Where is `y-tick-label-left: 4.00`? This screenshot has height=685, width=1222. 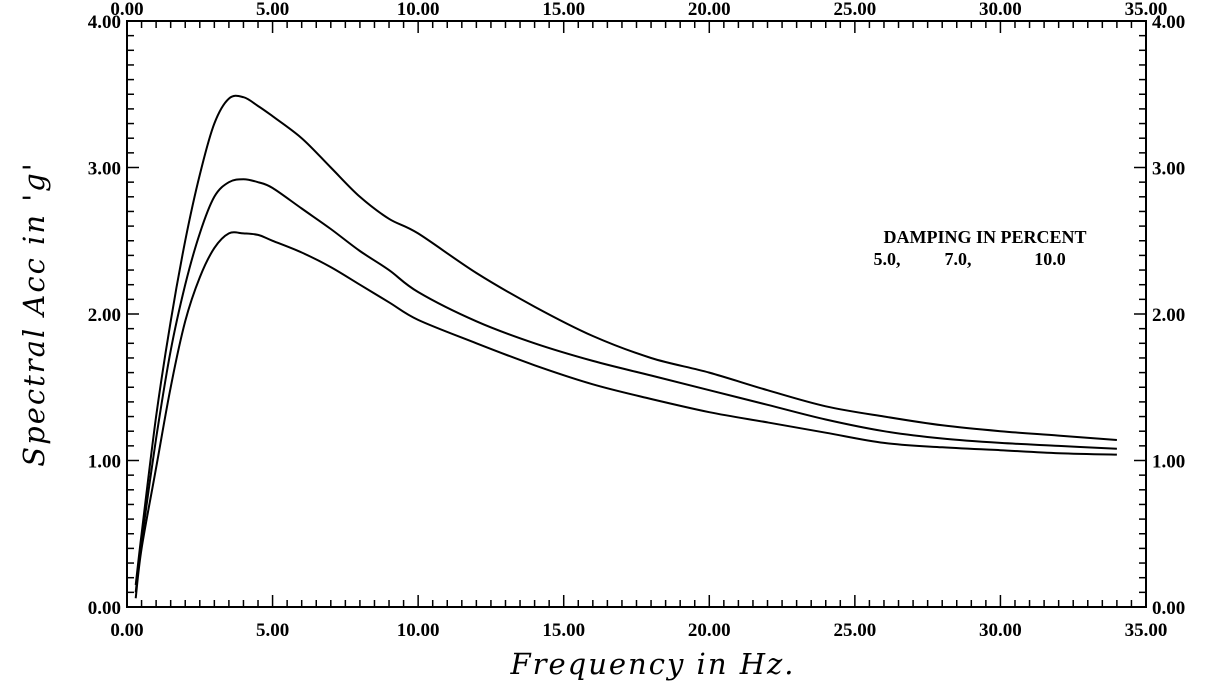 y-tick-label-left: 4.00 is located at coordinates (104, 22).